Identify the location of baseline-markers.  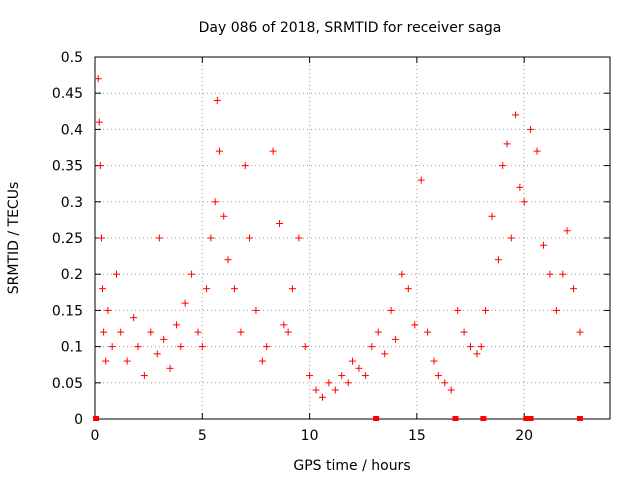
(338, 418).